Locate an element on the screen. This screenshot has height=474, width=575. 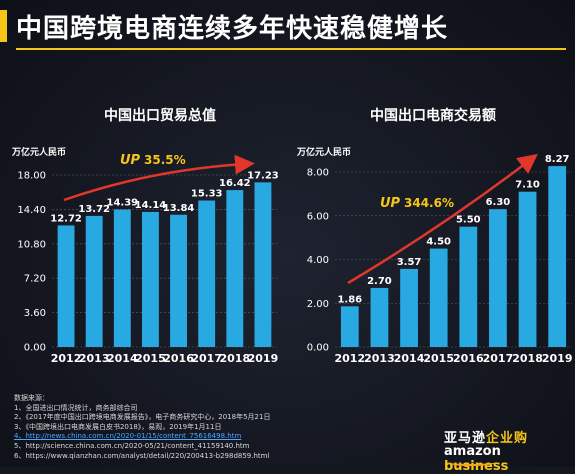
y-tick-label: 8.00 is located at coordinates (318, 173).